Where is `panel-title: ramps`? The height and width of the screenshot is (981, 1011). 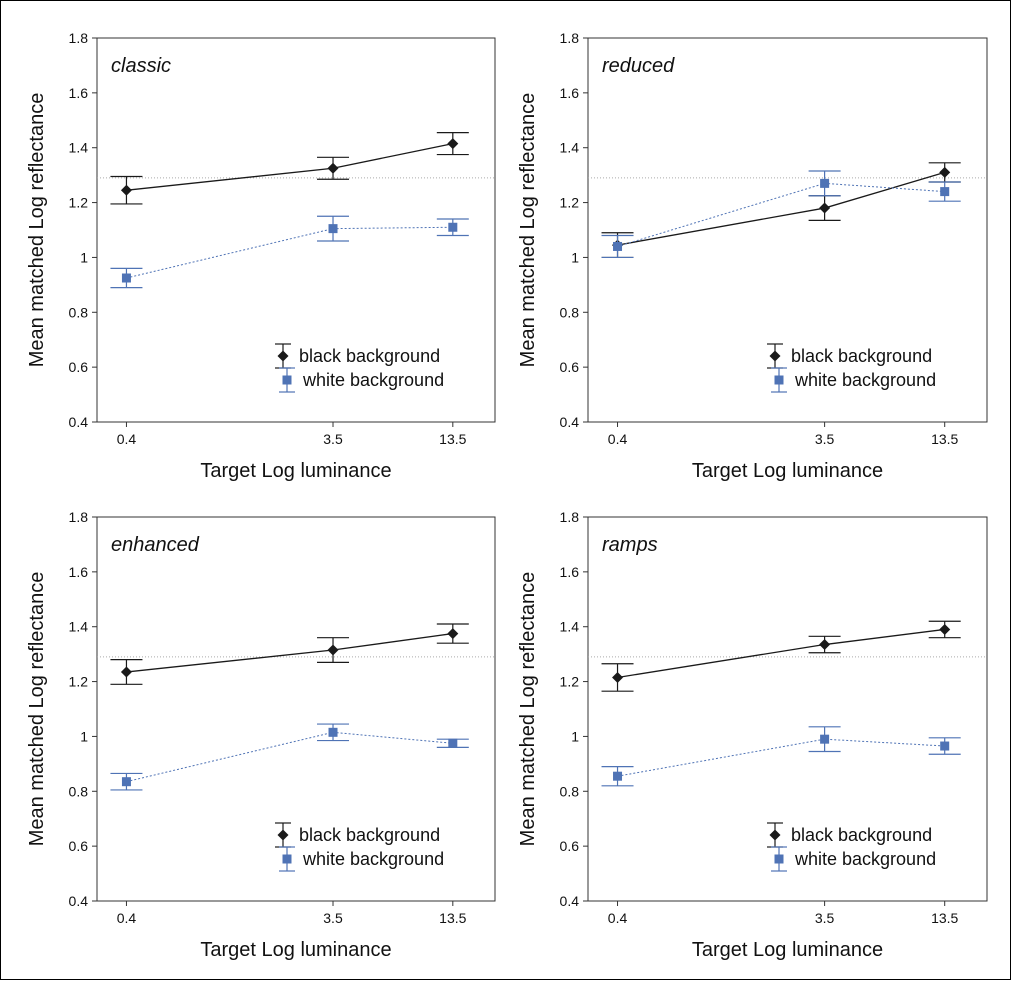 panel-title: ramps is located at coordinates (630, 545).